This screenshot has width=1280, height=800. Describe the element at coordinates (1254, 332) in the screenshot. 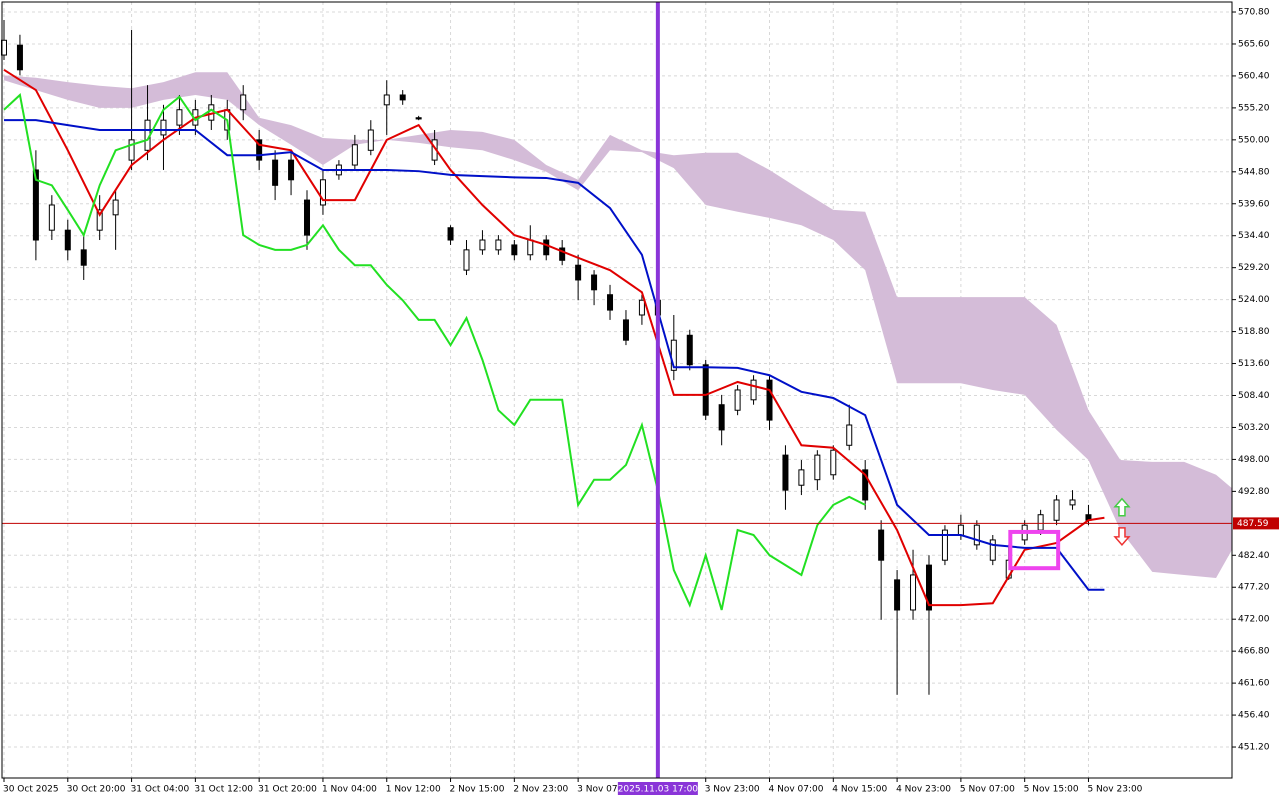

I see `y-tick-label: 518.80` at that location.